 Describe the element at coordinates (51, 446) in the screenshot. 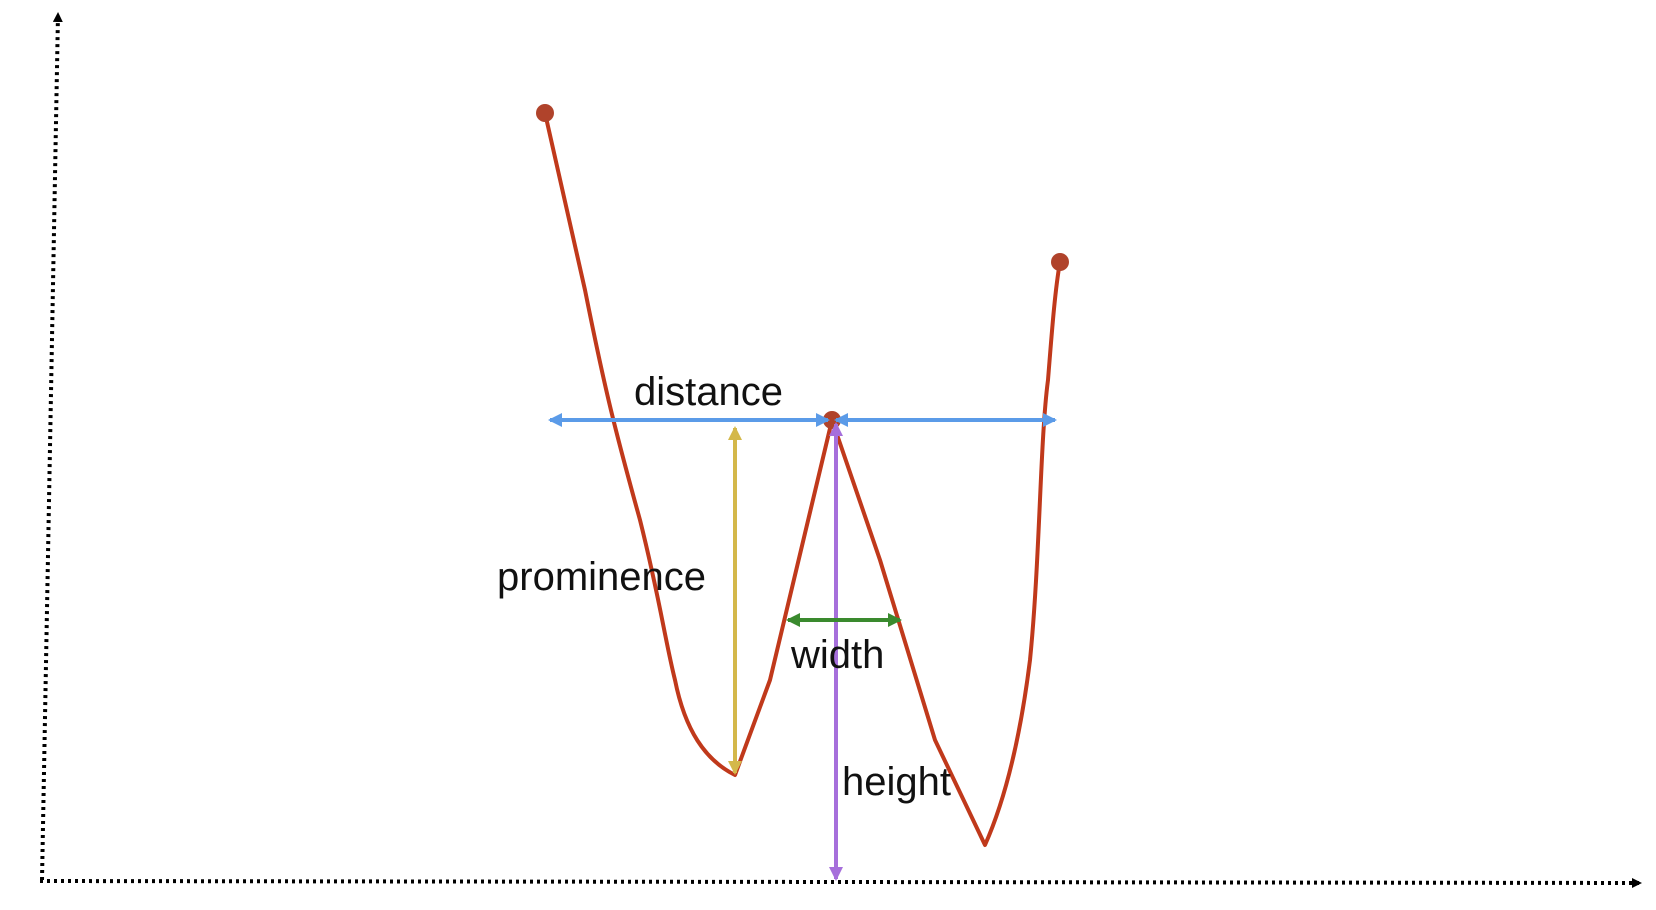

I see `y-axis` at that location.